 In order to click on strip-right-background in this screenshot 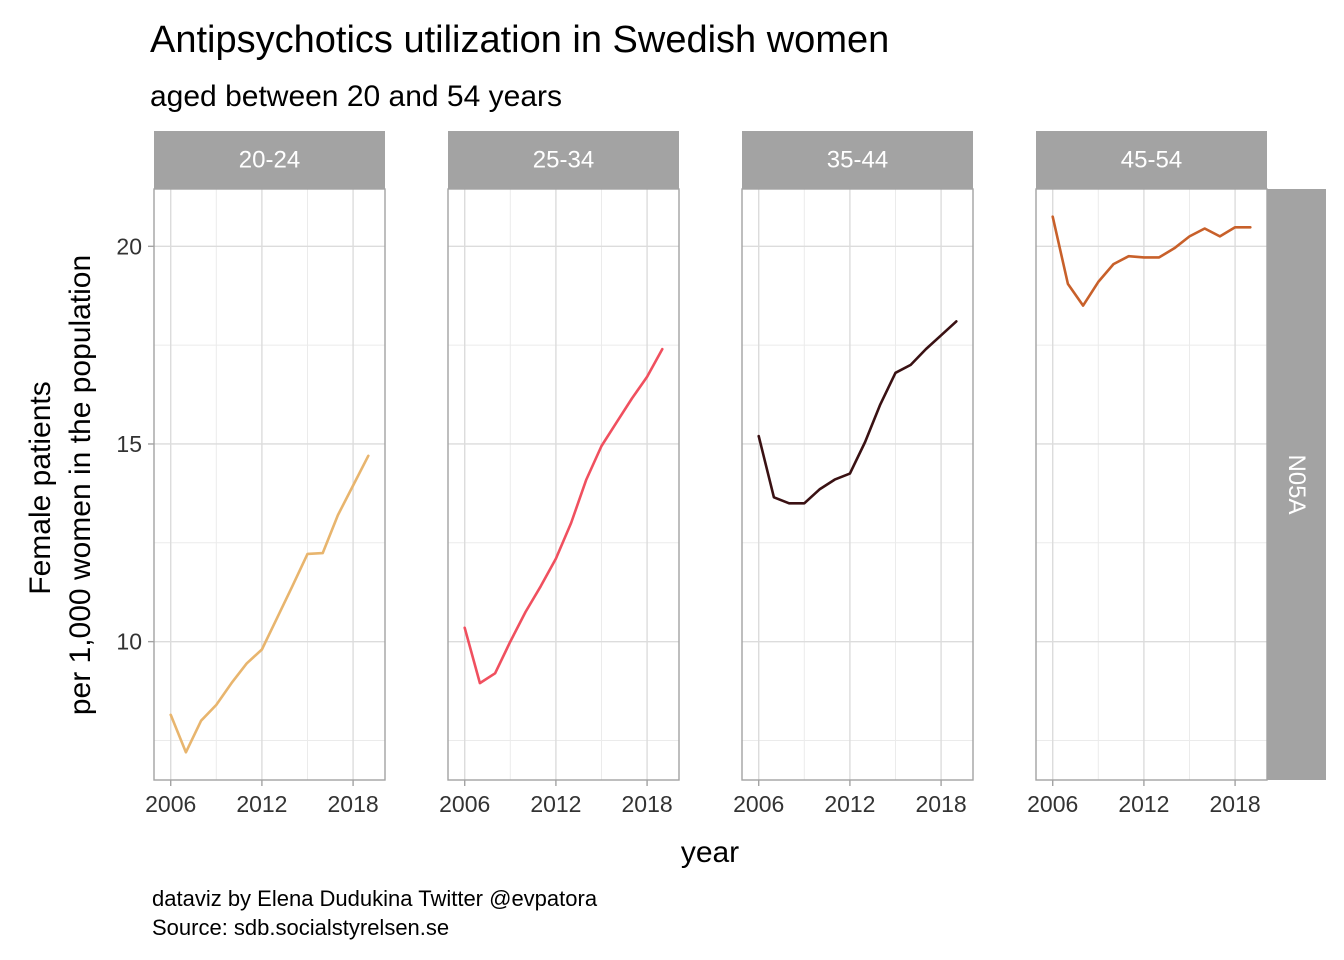, I will do `click(1296, 484)`.